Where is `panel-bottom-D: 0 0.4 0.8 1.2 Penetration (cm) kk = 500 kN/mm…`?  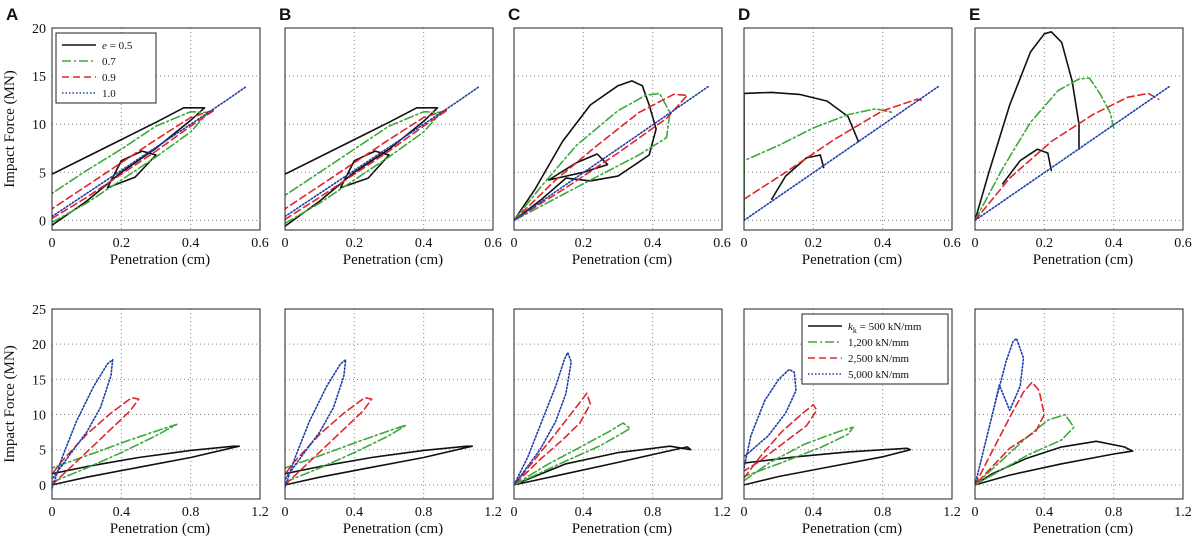
panel-bottom-D: 0 0.4 0.8 1.2 Penetration (cm) kk = 500 kN/mm… is located at coordinates (851, 422).